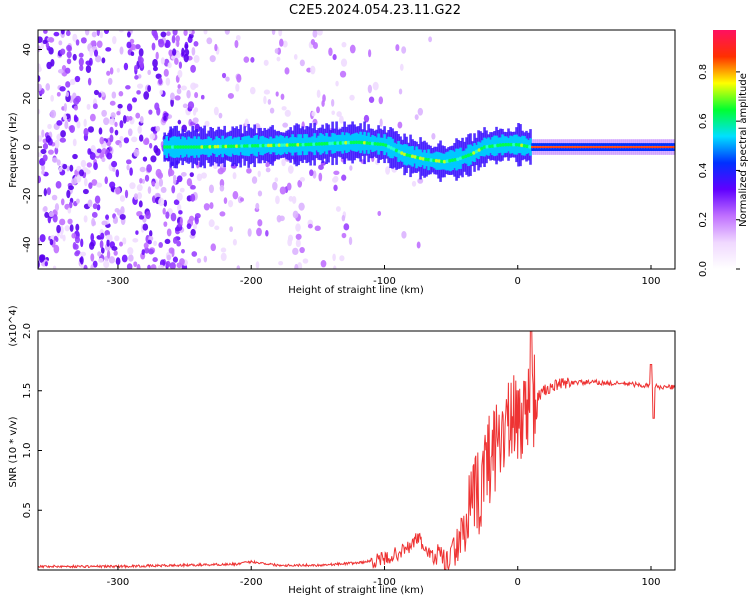  I want to click on x-tick-label: -200, so click(251, 281).